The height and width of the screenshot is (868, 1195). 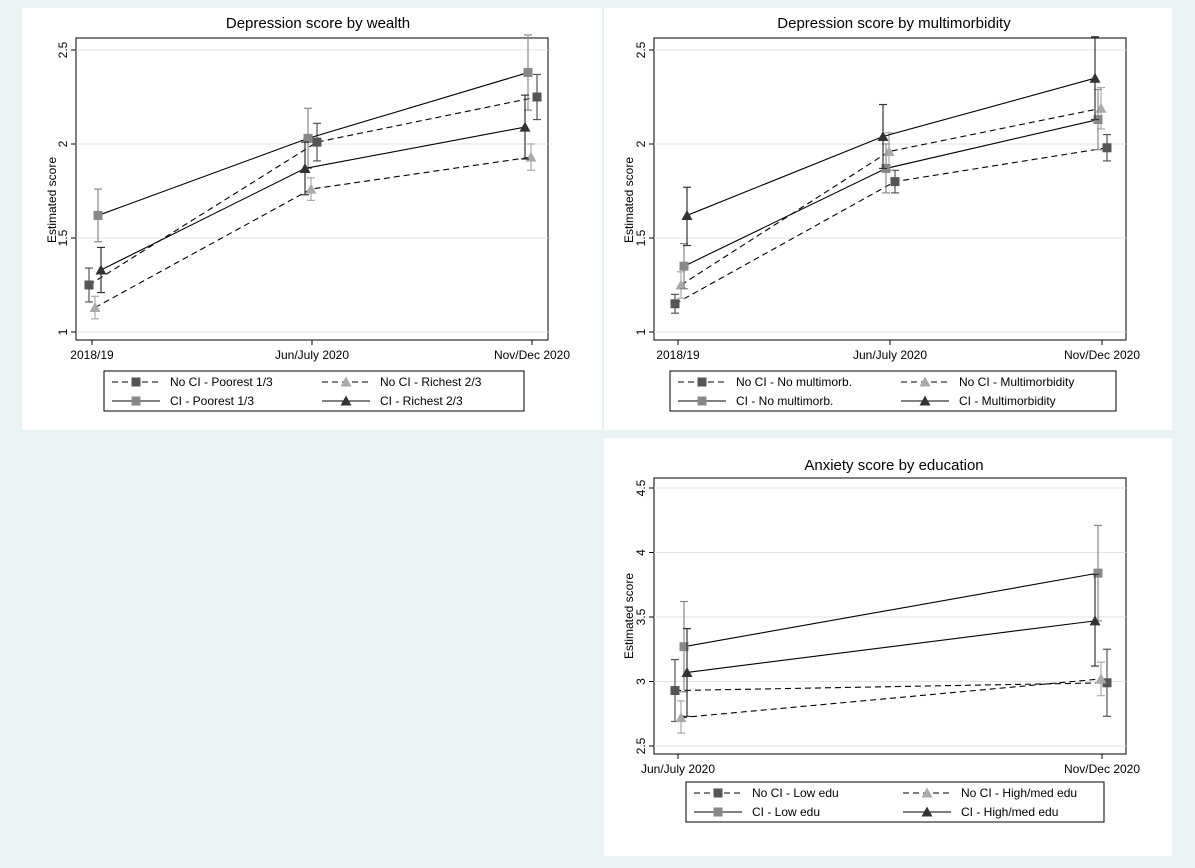 I want to click on legend-label: CI - Low edu, so click(x=786, y=812).